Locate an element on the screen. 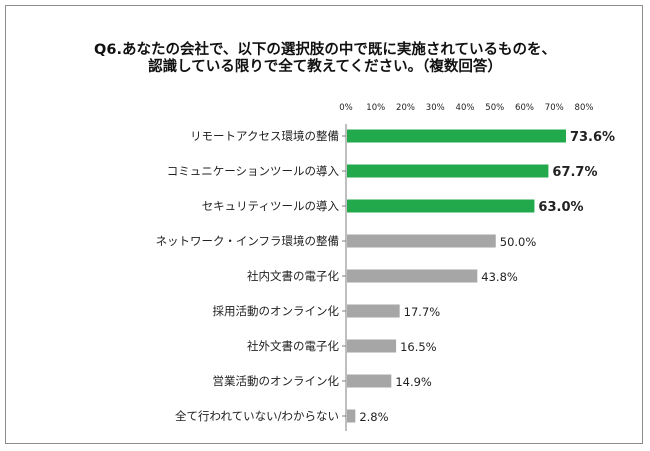 This screenshot has width=650, height=451. x-tick-label: 10% is located at coordinates (375, 108).